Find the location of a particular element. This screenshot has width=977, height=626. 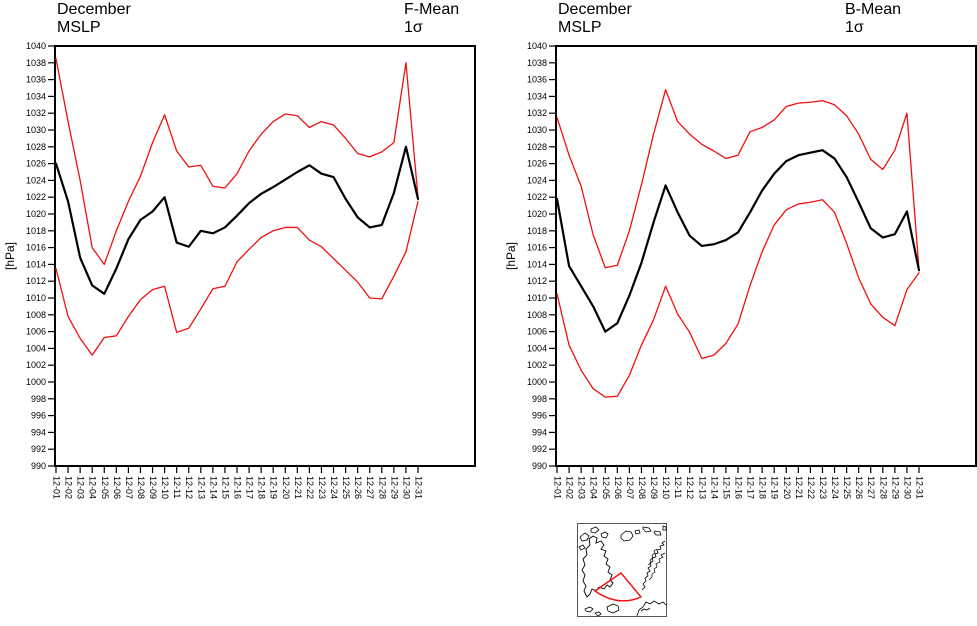

svg-text: 12-12 is located at coordinates (690, 487).